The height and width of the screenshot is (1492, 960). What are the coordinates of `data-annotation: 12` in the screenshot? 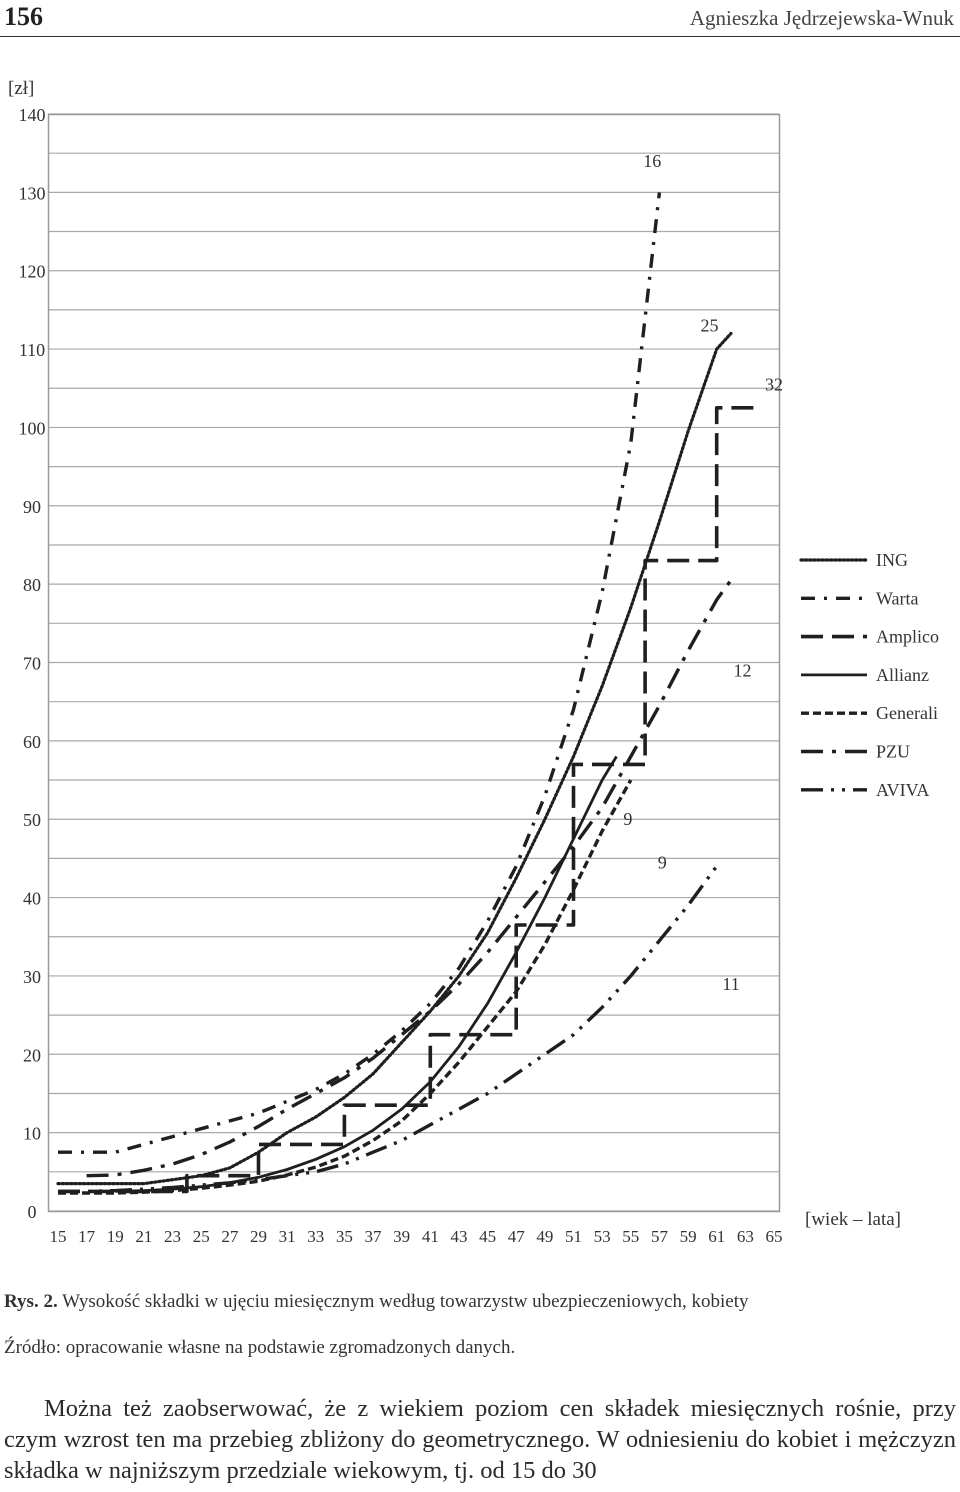 It's located at (742, 670).